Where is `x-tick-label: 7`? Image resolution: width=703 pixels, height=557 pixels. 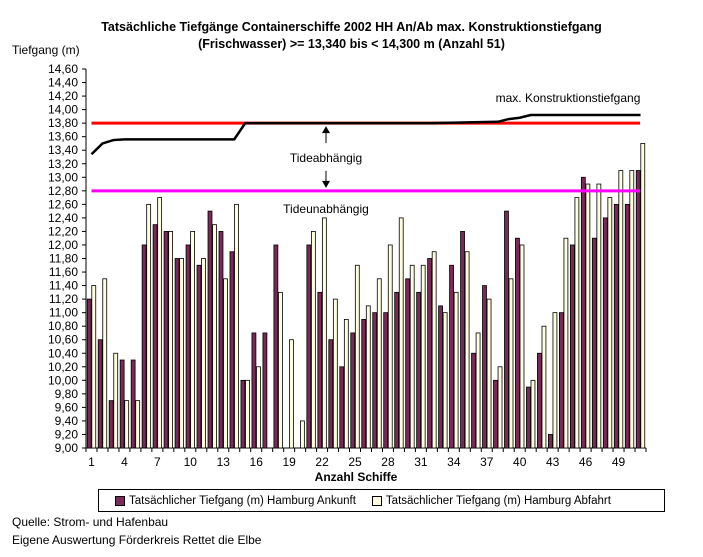
x-tick-label: 7 is located at coordinates (157, 462).